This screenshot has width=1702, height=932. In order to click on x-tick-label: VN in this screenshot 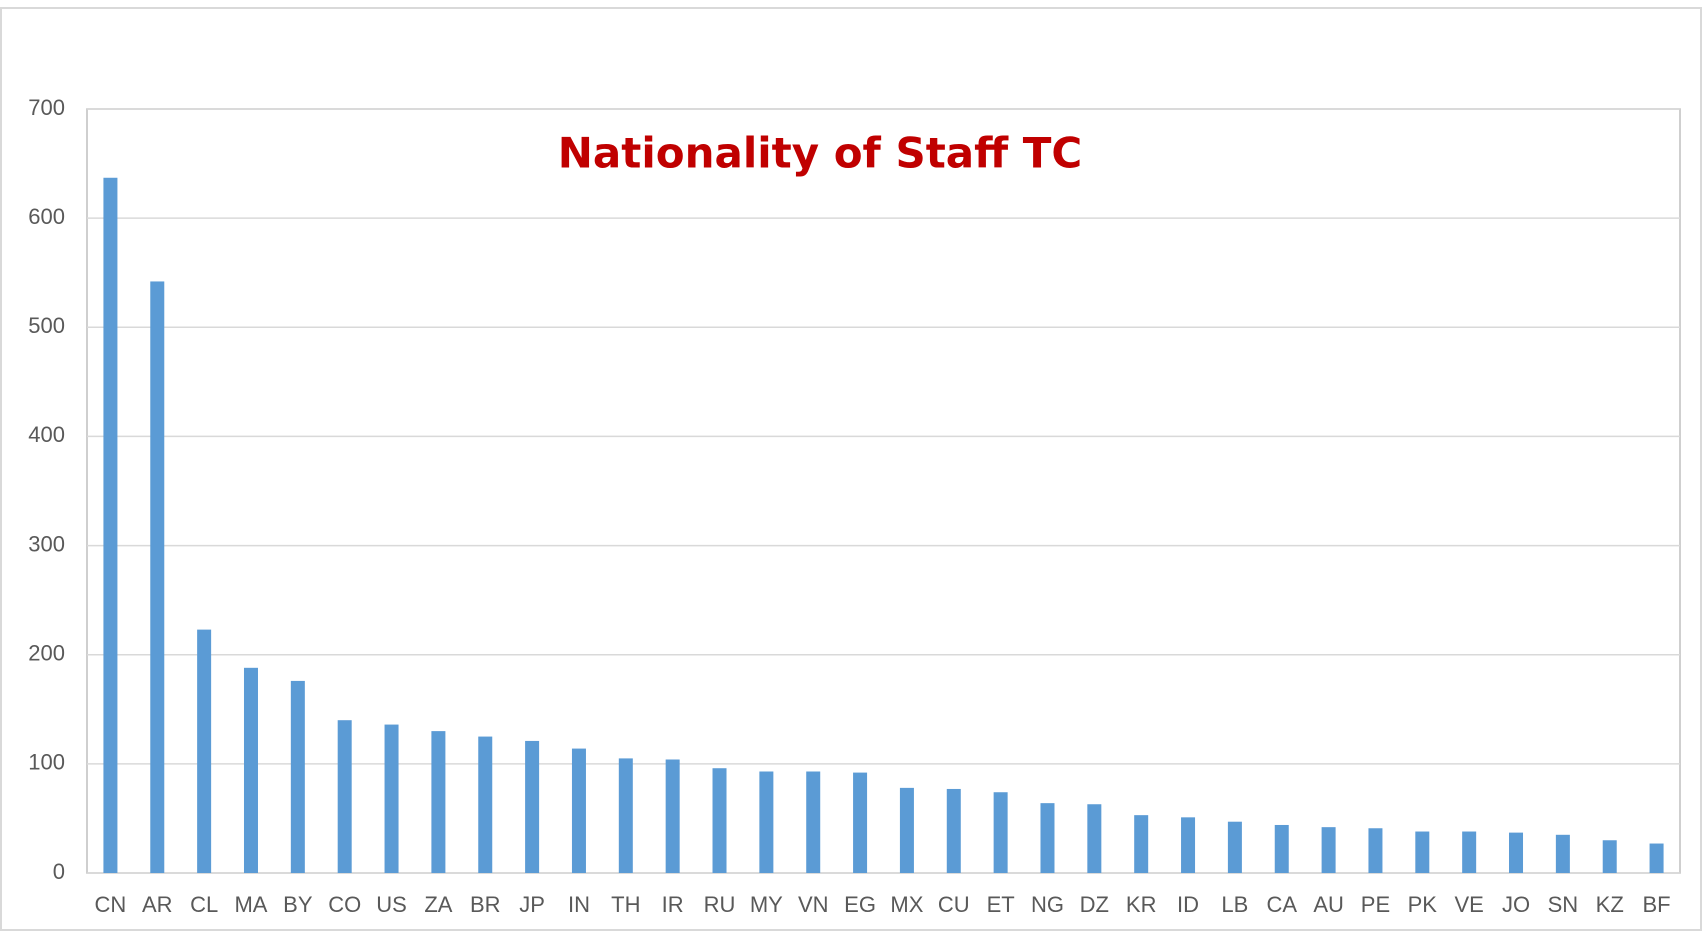, I will do `click(813, 904)`.